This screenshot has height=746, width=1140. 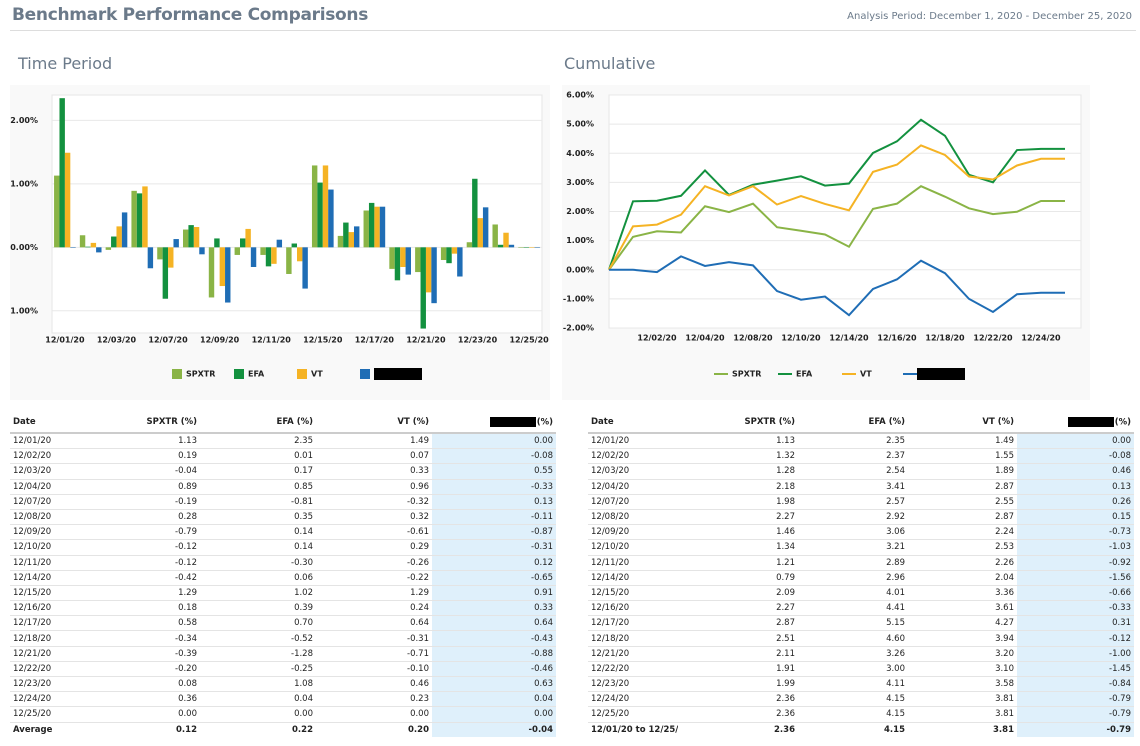 I want to click on table-cell: 2.27, so click(x=738, y=517).